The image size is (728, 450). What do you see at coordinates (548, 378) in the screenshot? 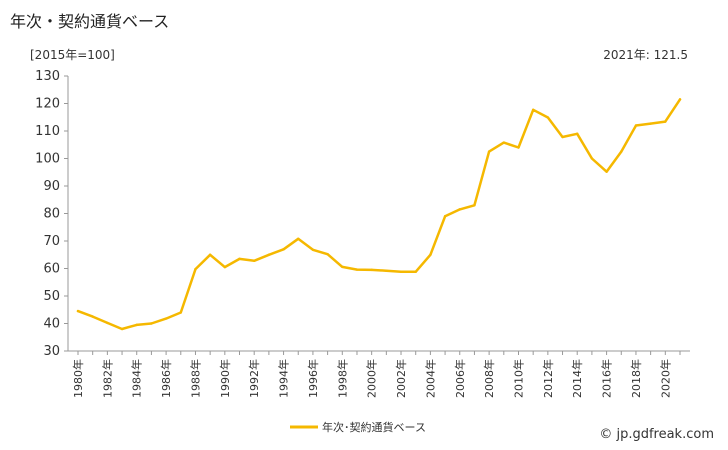
I see `x-tick-label: 2012年` at bounding box center [548, 378].